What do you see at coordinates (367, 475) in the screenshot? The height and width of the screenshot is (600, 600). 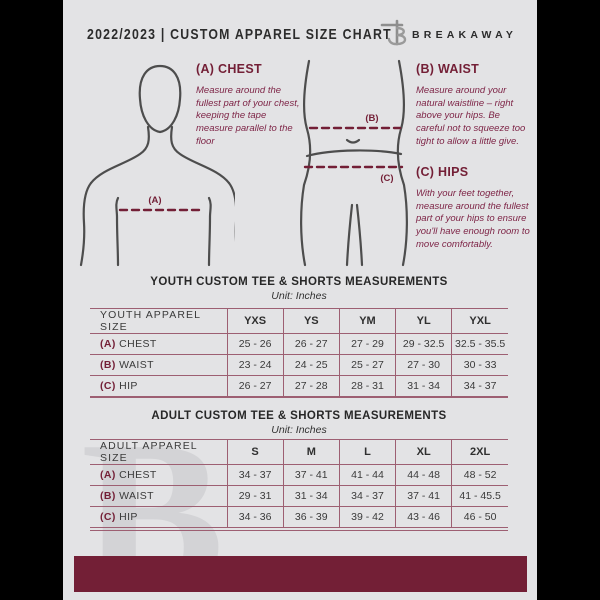 I see `cell: 41 - 44` at bounding box center [367, 475].